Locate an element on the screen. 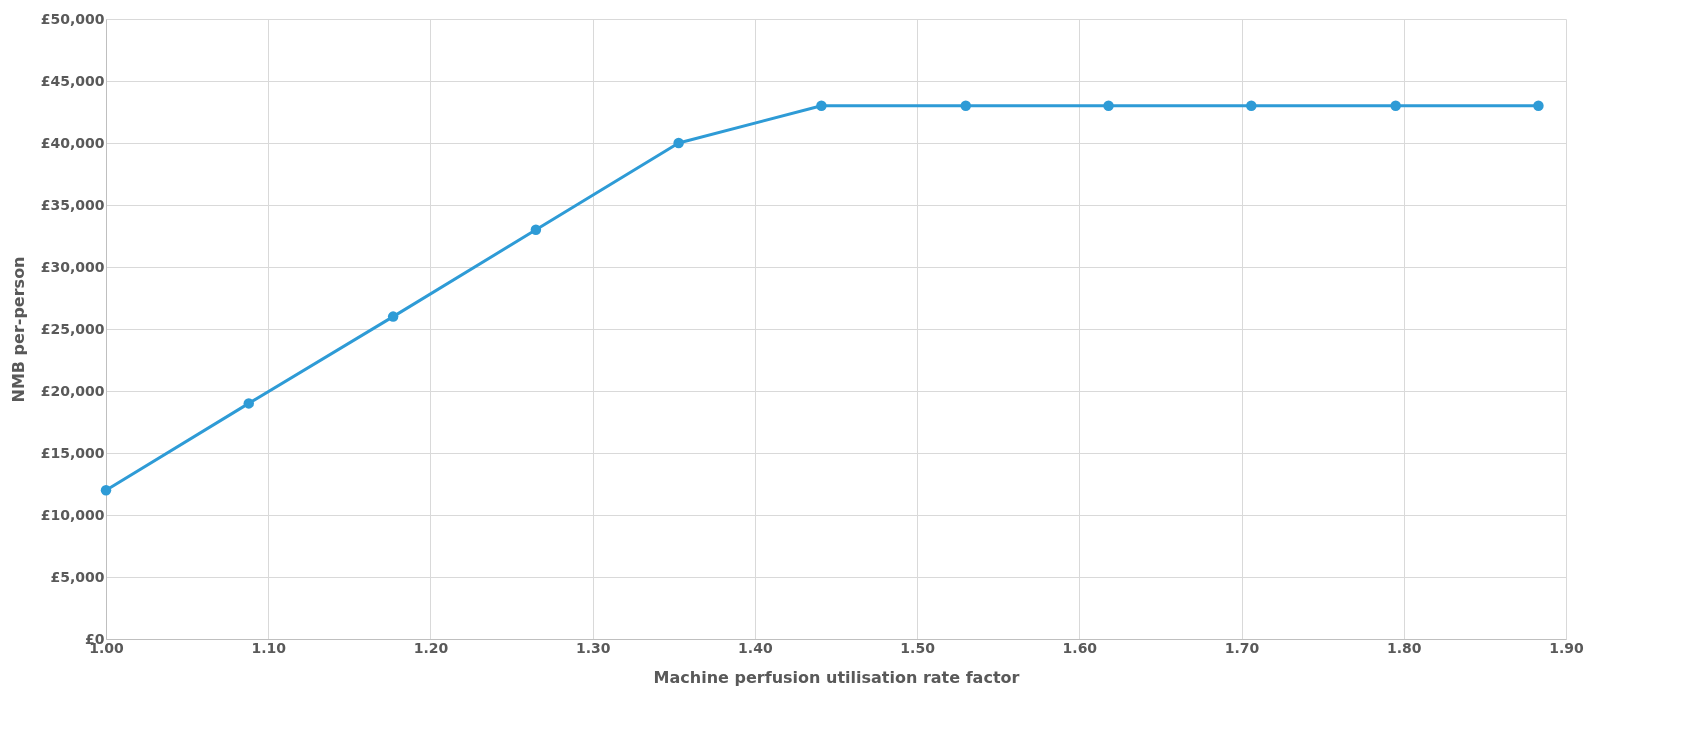 The height and width of the screenshot is (752, 1702). x-tick-label: 1.30 is located at coordinates (593, 647).